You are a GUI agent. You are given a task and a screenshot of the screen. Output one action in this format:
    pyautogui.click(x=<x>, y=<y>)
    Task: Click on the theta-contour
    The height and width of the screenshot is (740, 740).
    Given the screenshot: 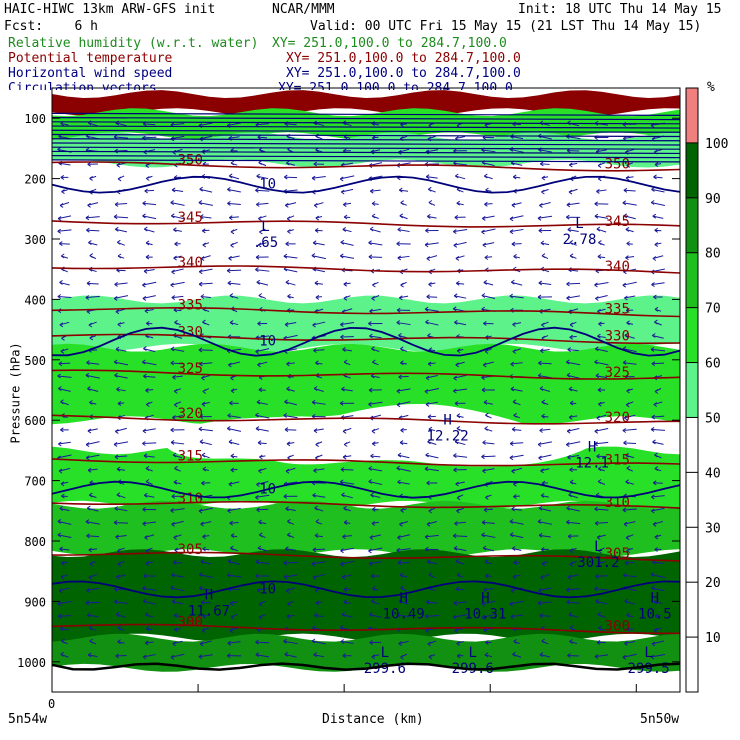 What is the action you would take?
    pyautogui.click(x=366, y=462)
    